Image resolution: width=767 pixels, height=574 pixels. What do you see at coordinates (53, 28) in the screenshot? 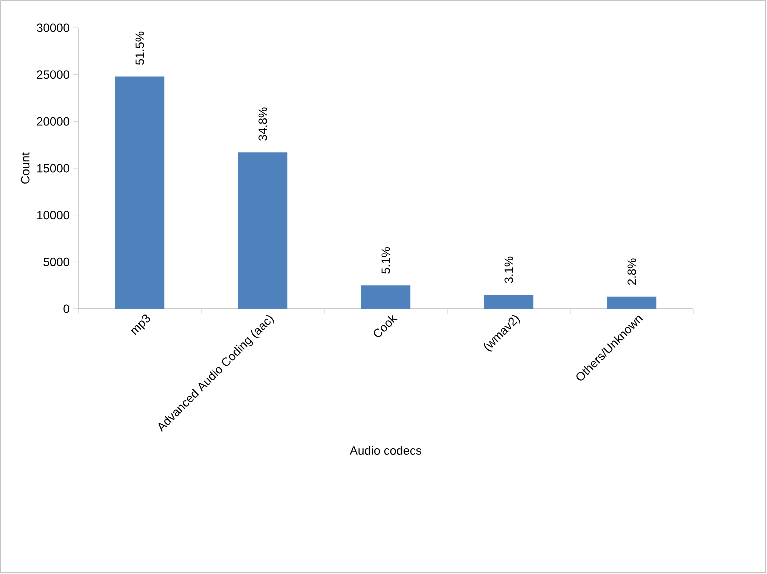
I see `y-tick-label: 30000` at bounding box center [53, 28].